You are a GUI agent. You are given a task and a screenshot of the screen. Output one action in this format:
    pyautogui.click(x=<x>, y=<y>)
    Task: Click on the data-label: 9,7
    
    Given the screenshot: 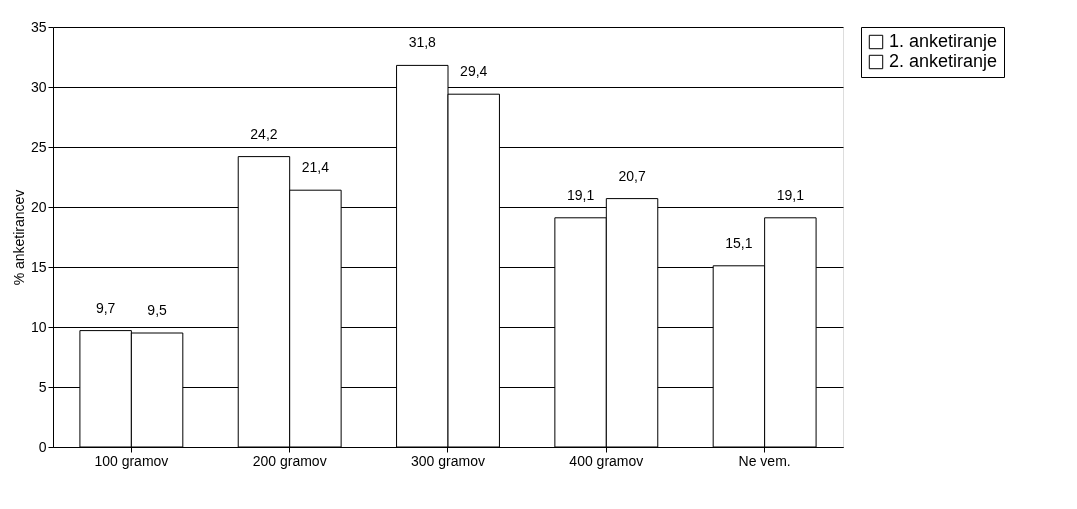 What is the action you would take?
    pyautogui.click(x=105, y=307)
    